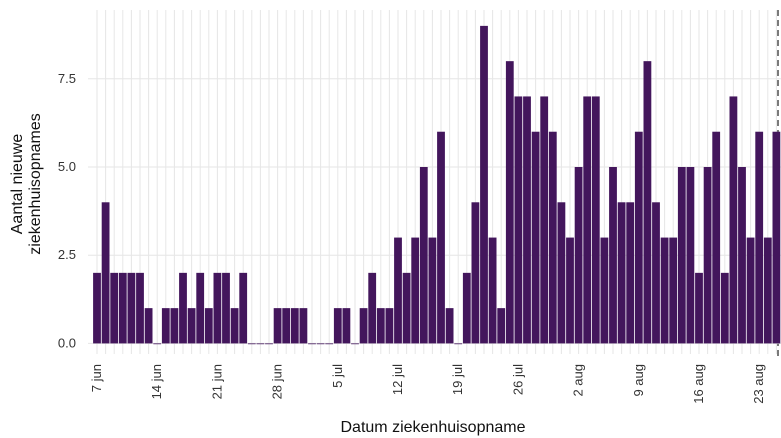 This screenshot has width=781, height=438. I want to click on x-tick-label: 14 jun, so click(156, 381).